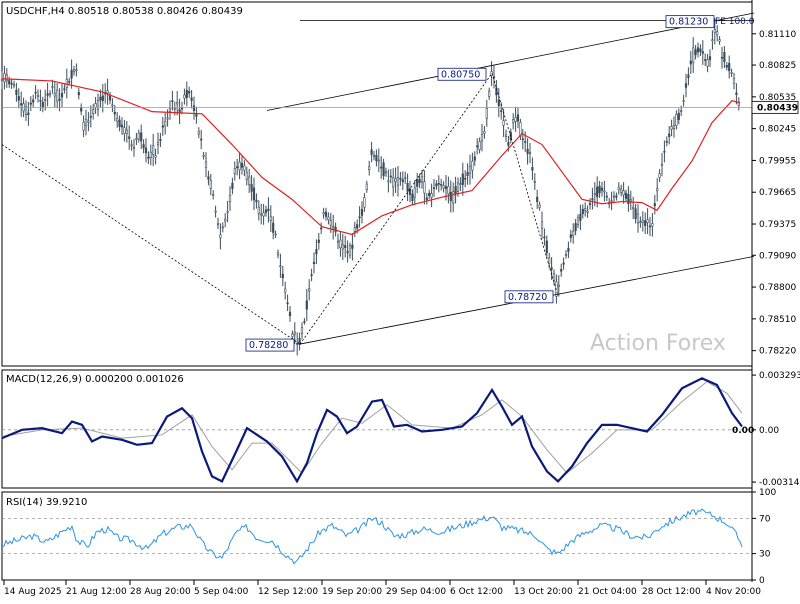  What do you see at coordinates (777, 98) in the screenshot?
I see `price-y-tick-label: 0.80535` at bounding box center [777, 98].